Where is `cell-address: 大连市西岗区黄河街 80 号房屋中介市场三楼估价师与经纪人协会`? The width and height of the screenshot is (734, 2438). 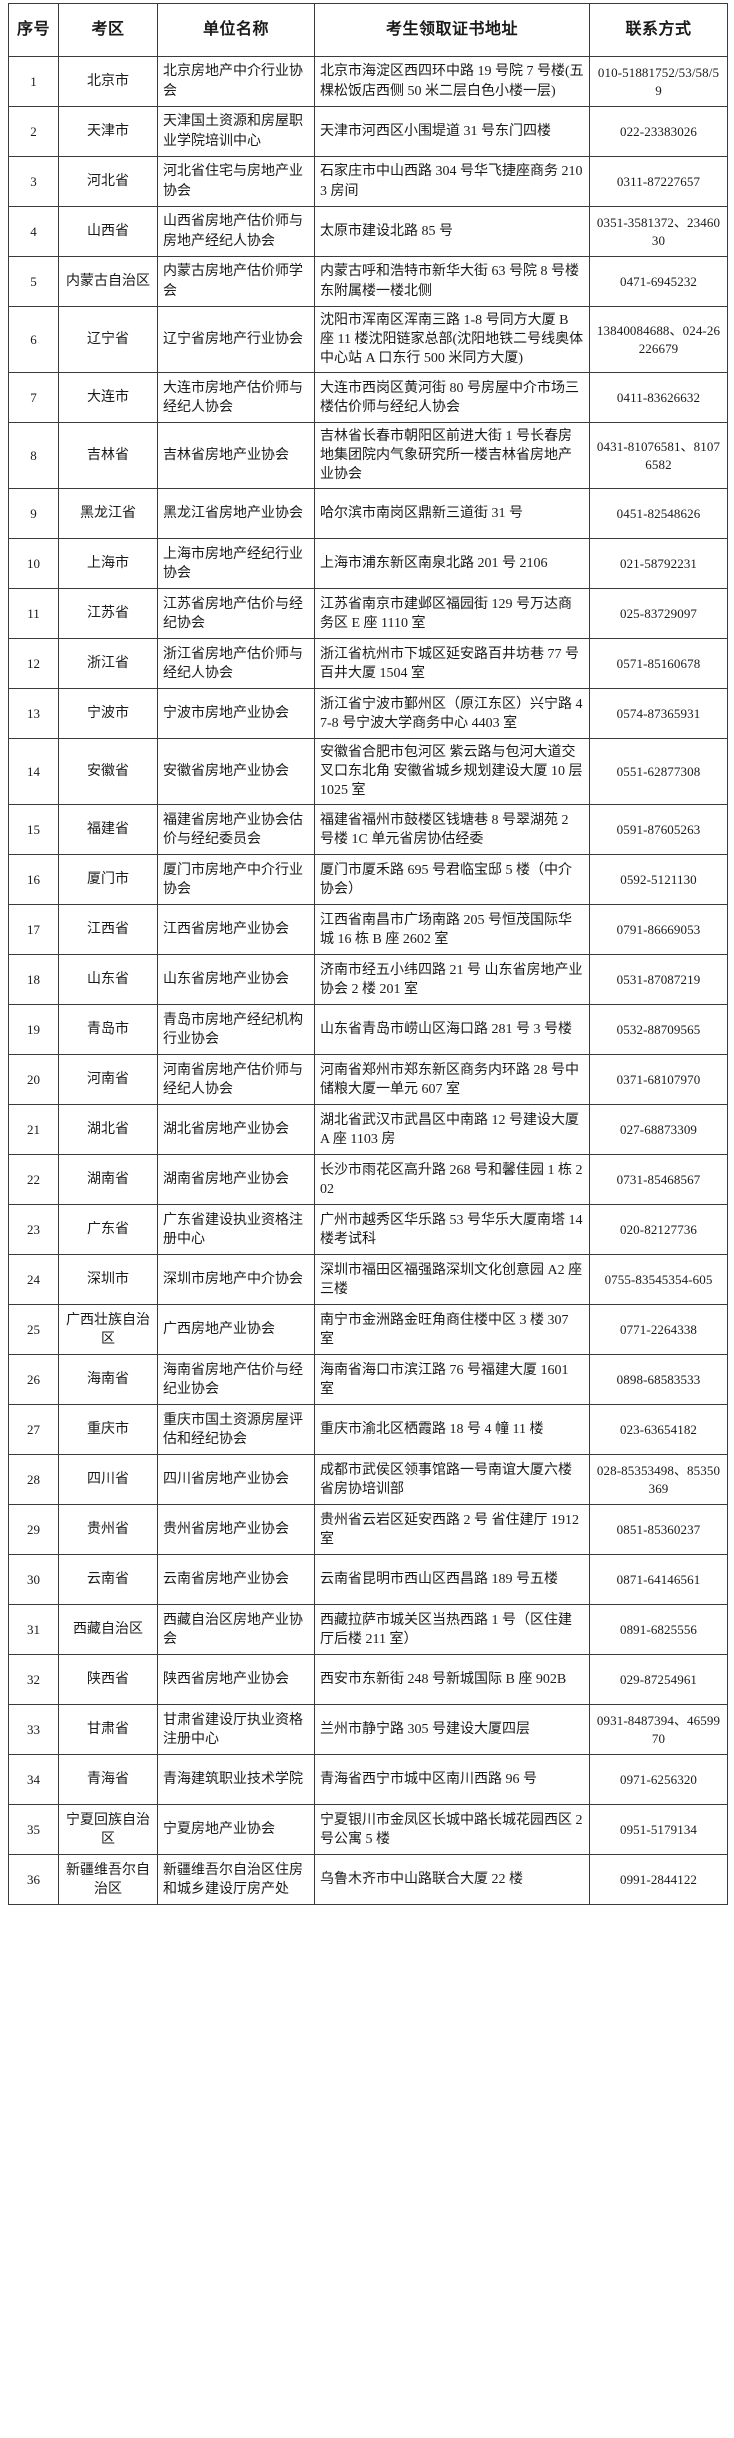 cell-address: 大连市西岗区黄河街 80 号房屋中介市场三楼估价师与经纪人协会 is located at coordinates (452, 398).